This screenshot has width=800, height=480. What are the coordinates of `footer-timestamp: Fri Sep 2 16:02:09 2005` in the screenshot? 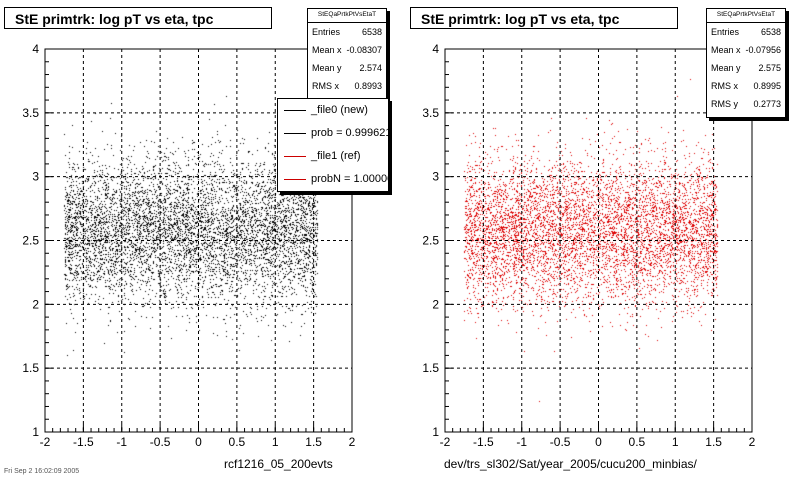 It's located at (42, 471).